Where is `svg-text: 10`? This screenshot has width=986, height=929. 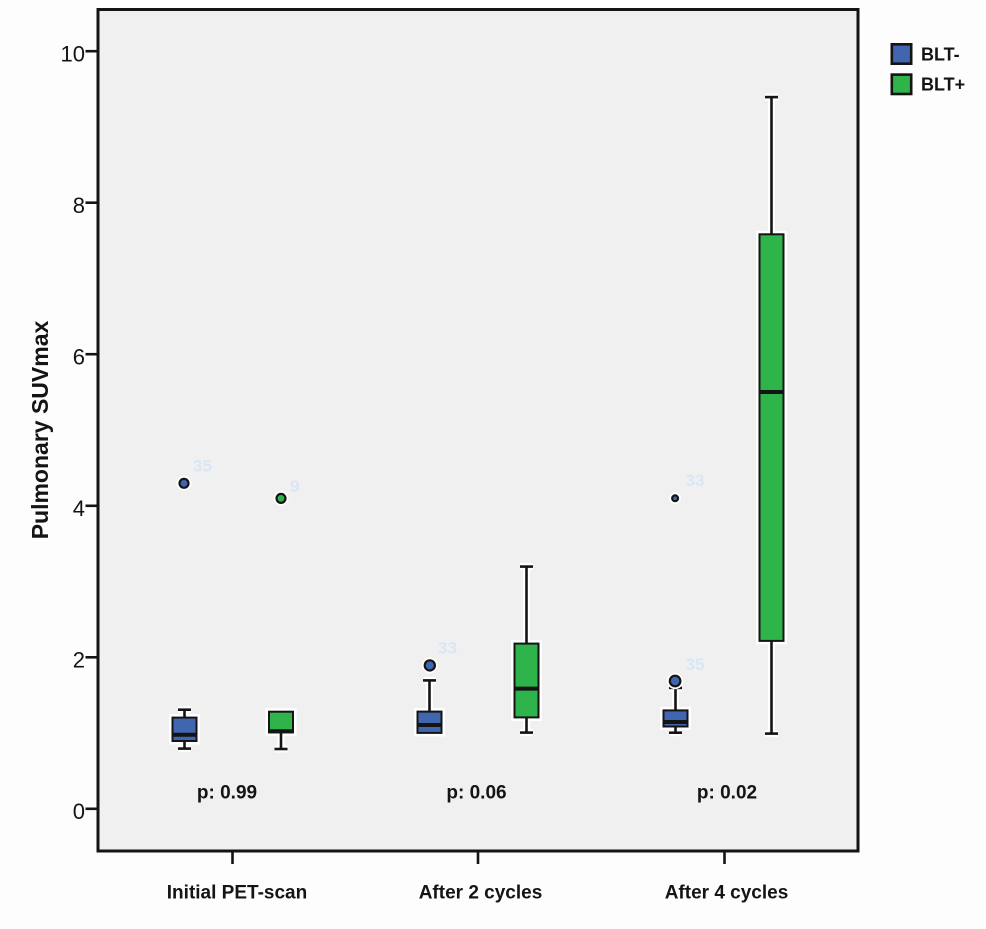 svg-text: 10 is located at coordinates (73, 54).